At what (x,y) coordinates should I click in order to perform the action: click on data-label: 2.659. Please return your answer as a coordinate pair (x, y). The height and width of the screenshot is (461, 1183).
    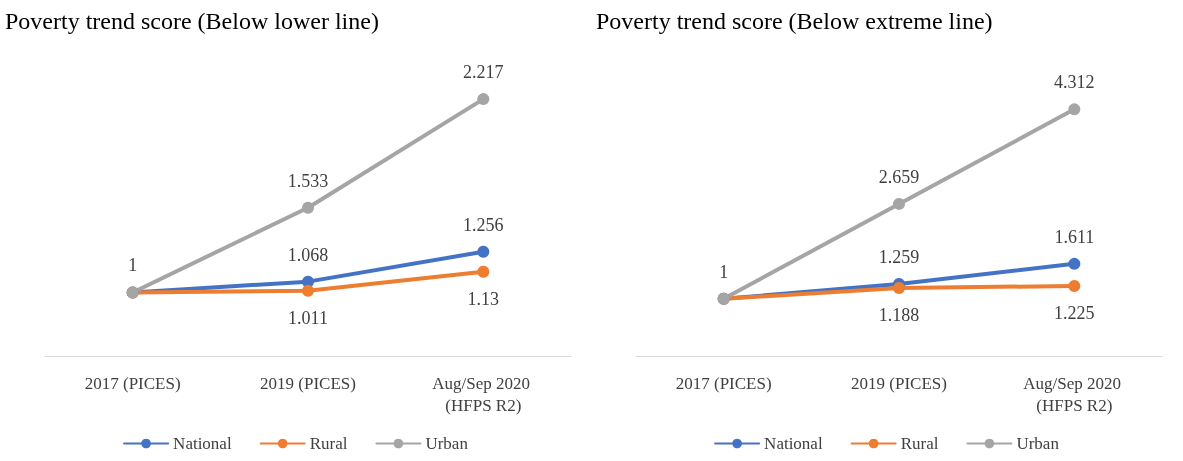
    Looking at the image, I should click on (899, 176).